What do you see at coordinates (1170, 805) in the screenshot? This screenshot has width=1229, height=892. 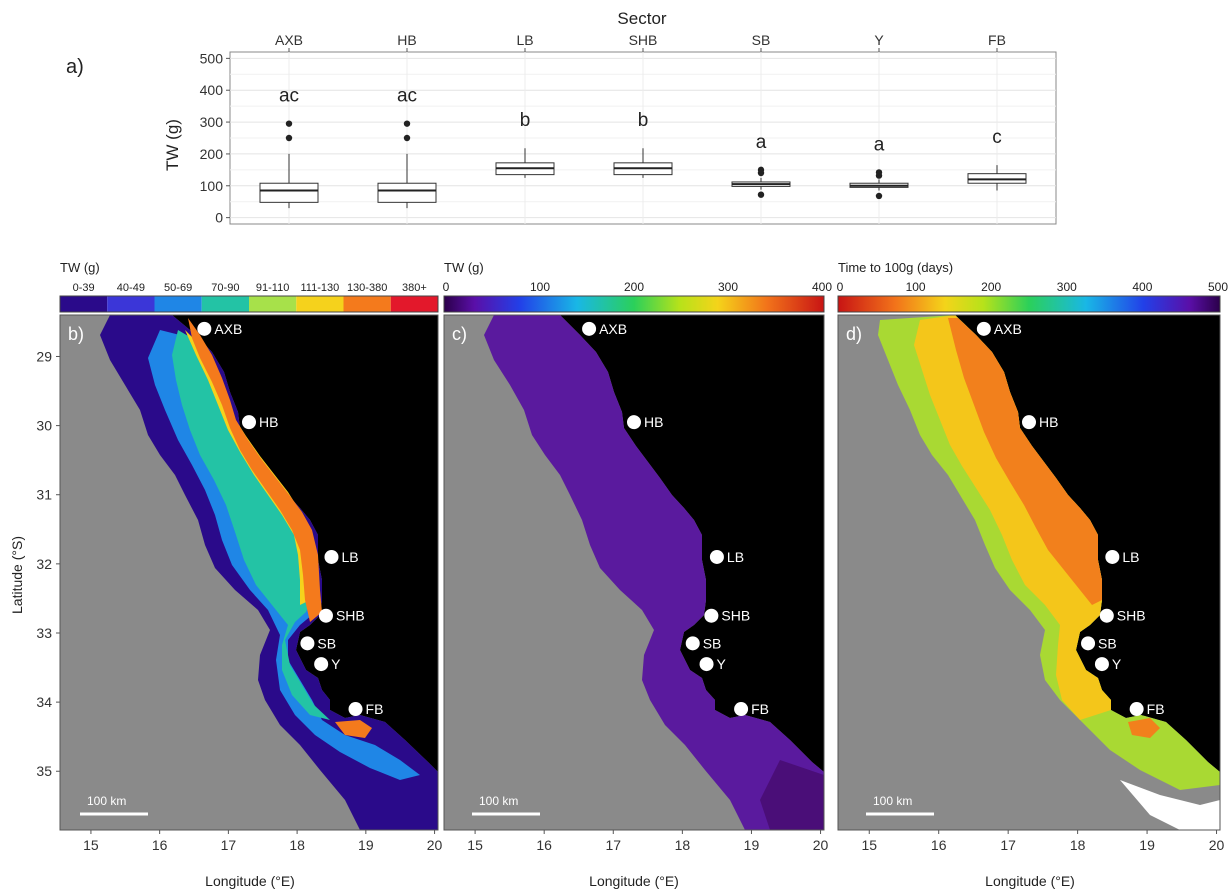 I see `map-d-empty-corner` at bounding box center [1170, 805].